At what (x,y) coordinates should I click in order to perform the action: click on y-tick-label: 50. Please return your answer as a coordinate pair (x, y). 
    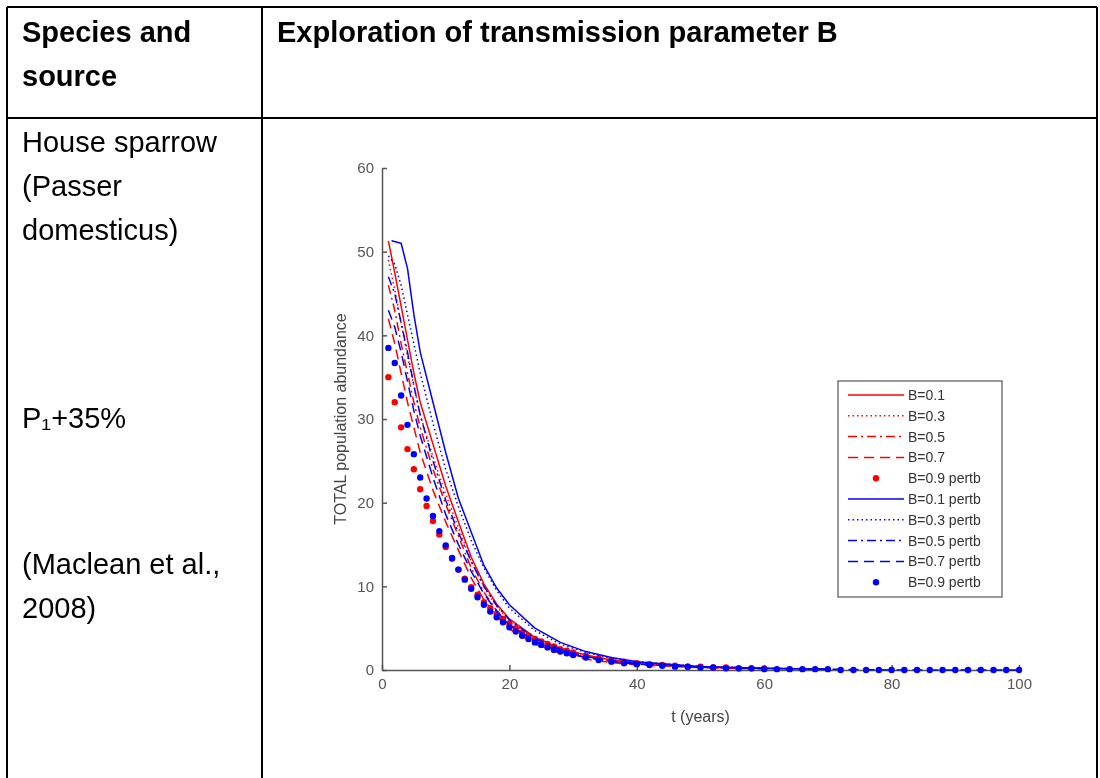
    Looking at the image, I should click on (365, 251).